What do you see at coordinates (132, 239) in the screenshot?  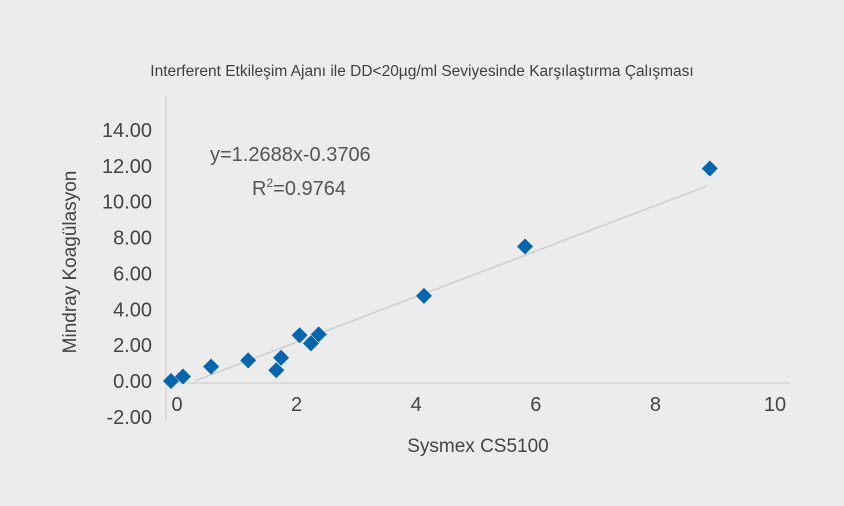 I see `y-tick-label: 8.00` at bounding box center [132, 239].